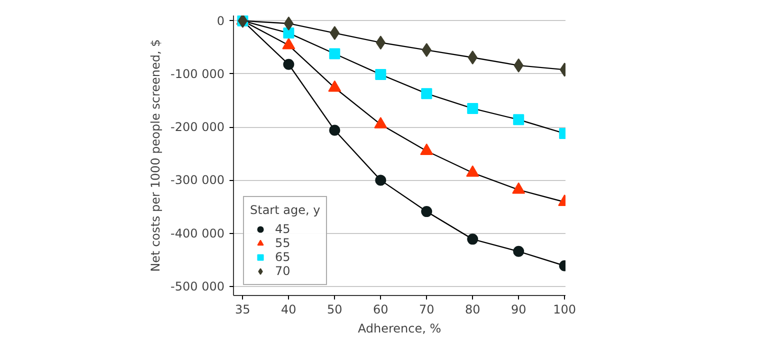 The height and width of the screenshot is (351, 780). Describe the element at coordinates (220, 21) in the screenshot. I see `y-tick-label: 0` at that location.